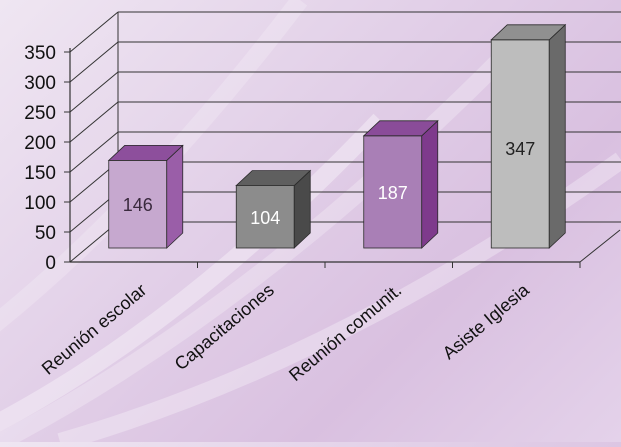  I want to click on data-label: 347, so click(520, 149).